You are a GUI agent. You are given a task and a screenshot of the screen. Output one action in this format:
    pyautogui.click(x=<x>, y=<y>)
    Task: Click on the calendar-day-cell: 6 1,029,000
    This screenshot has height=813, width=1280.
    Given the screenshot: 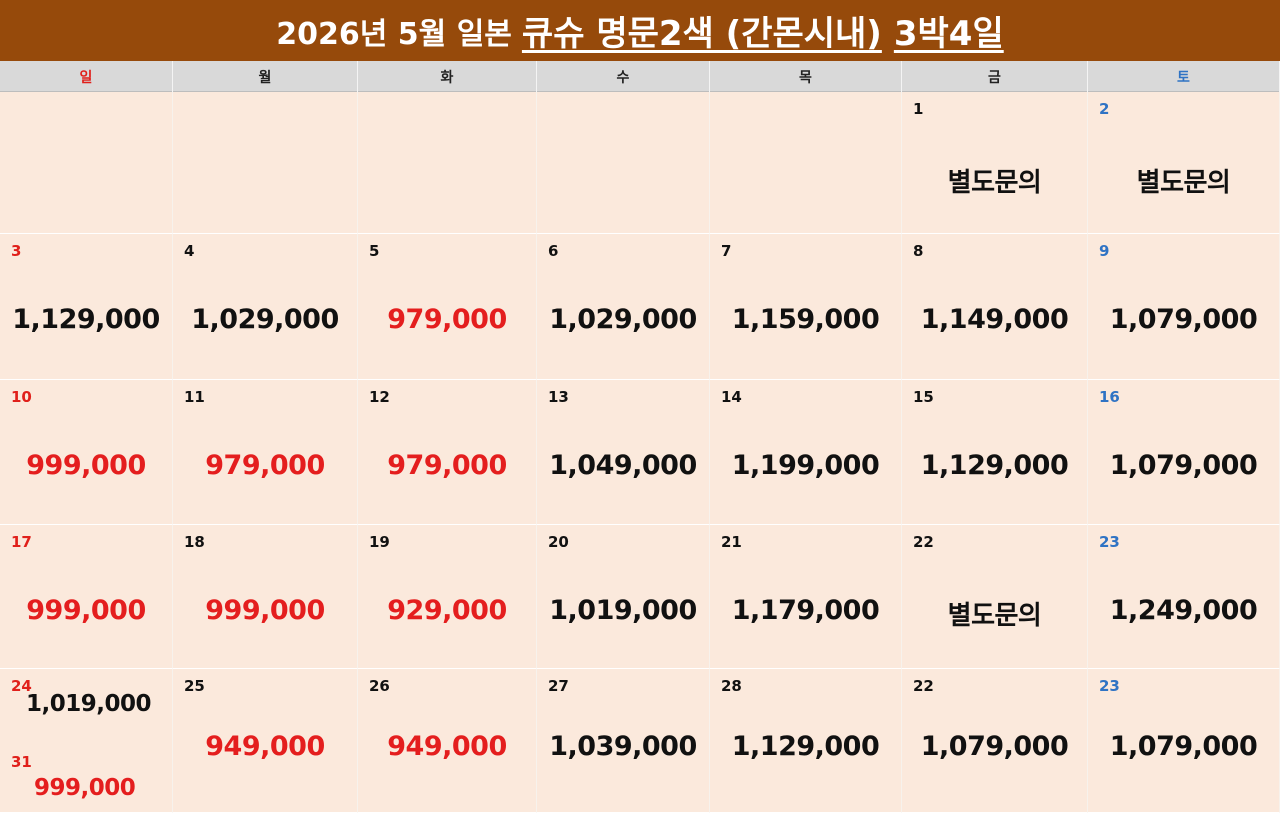 What is the action you would take?
    pyautogui.click(x=623, y=307)
    